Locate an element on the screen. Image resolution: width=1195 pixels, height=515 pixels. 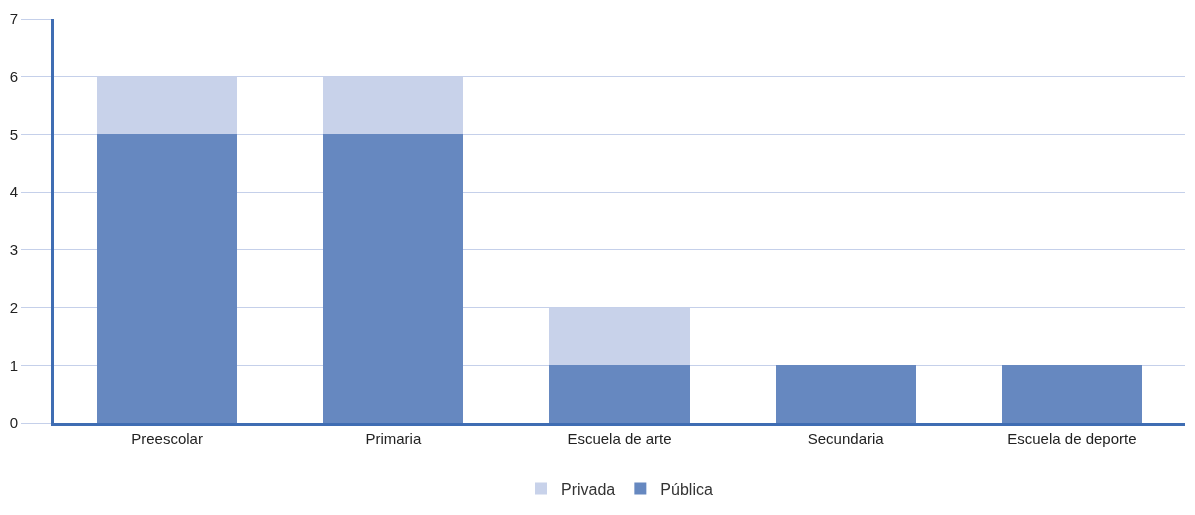
y-tick-label: 3 is located at coordinates (13, 250).